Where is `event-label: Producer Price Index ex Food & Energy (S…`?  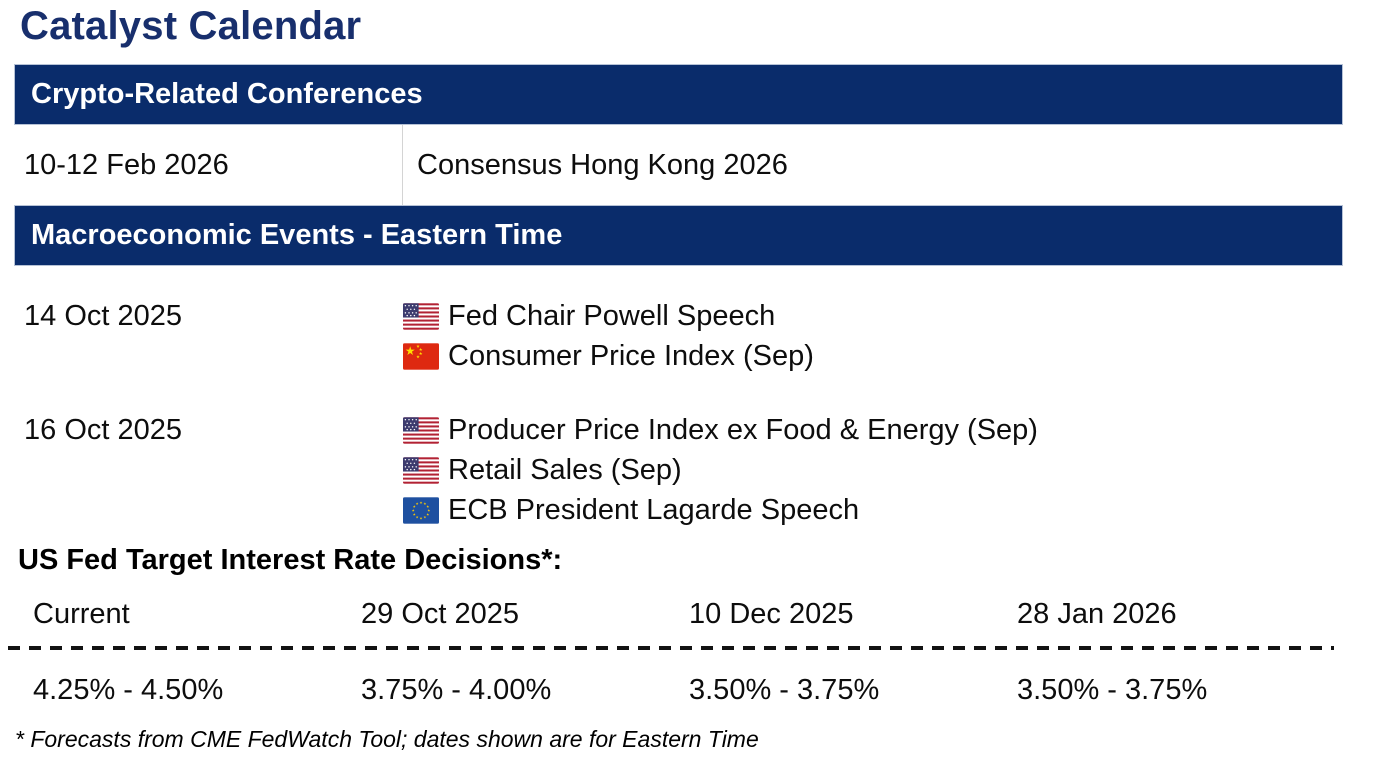
event-label: Producer Price Index ex Food & Energy (S… is located at coordinates (743, 429).